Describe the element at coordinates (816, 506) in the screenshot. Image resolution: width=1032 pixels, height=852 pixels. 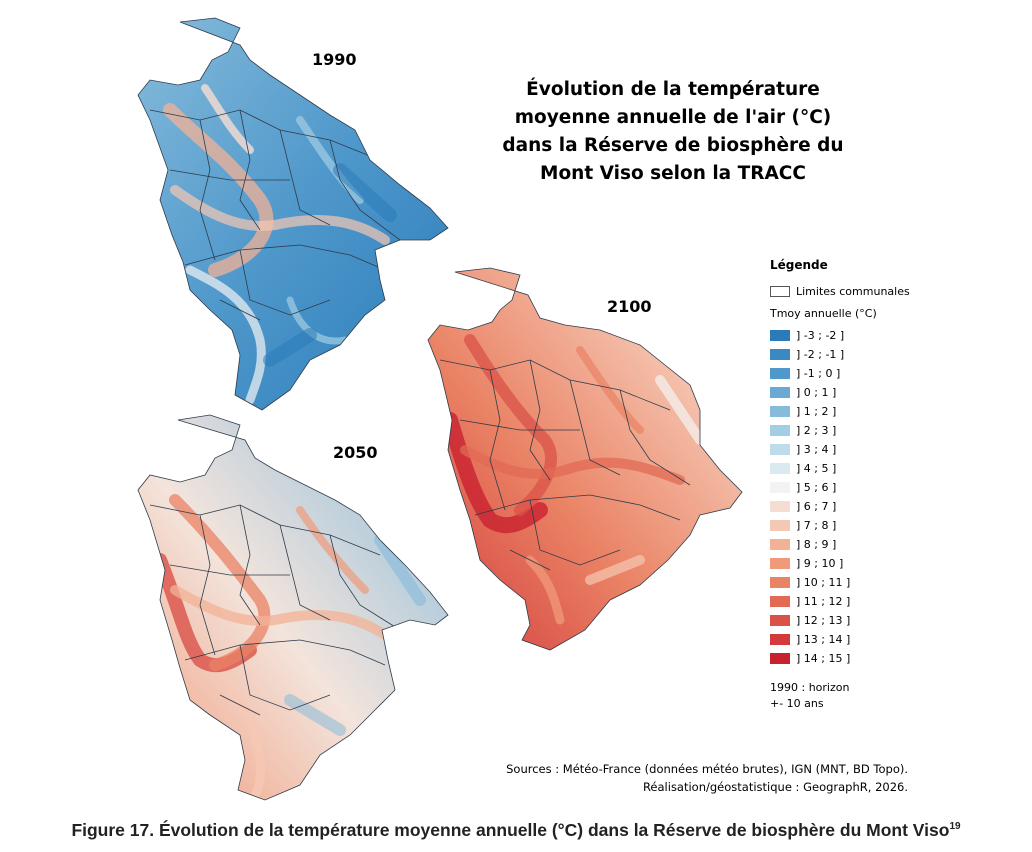
I see `legend-class-label: ] 6 ; 7 ]` at that location.